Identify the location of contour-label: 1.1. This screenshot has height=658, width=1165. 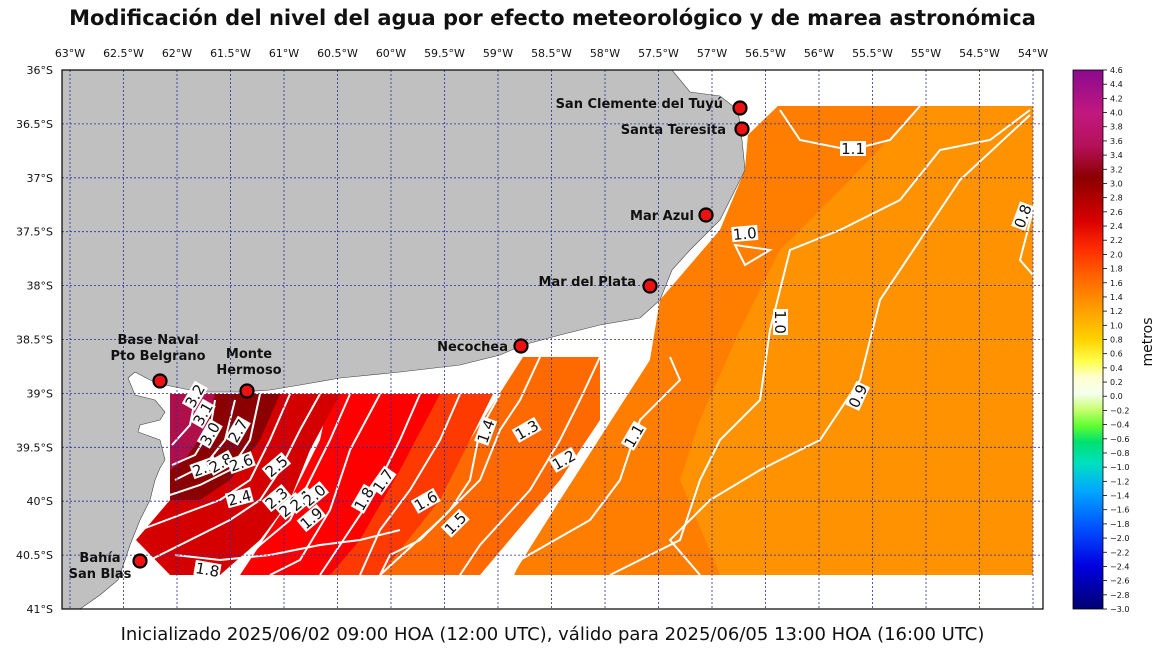
(853, 149).